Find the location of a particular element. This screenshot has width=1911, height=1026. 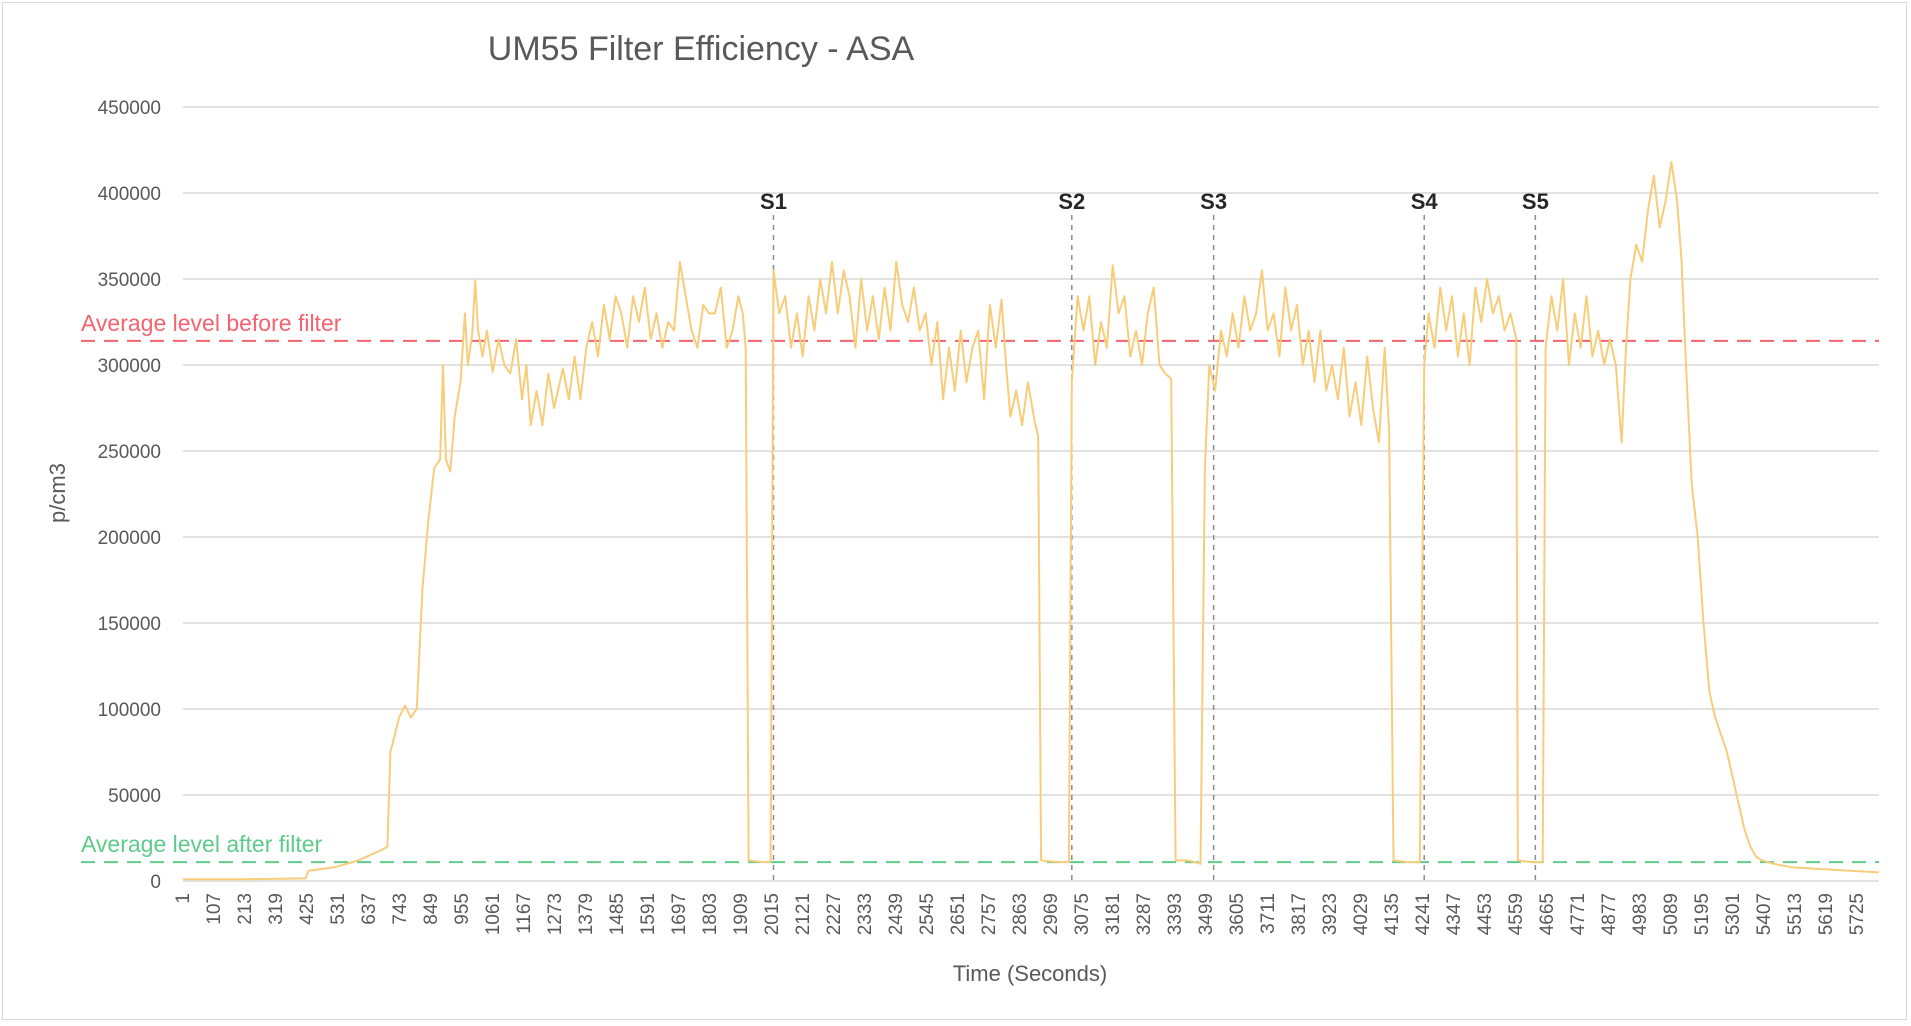

y-tick-label: 100000 is located at coordinates (129, 710).